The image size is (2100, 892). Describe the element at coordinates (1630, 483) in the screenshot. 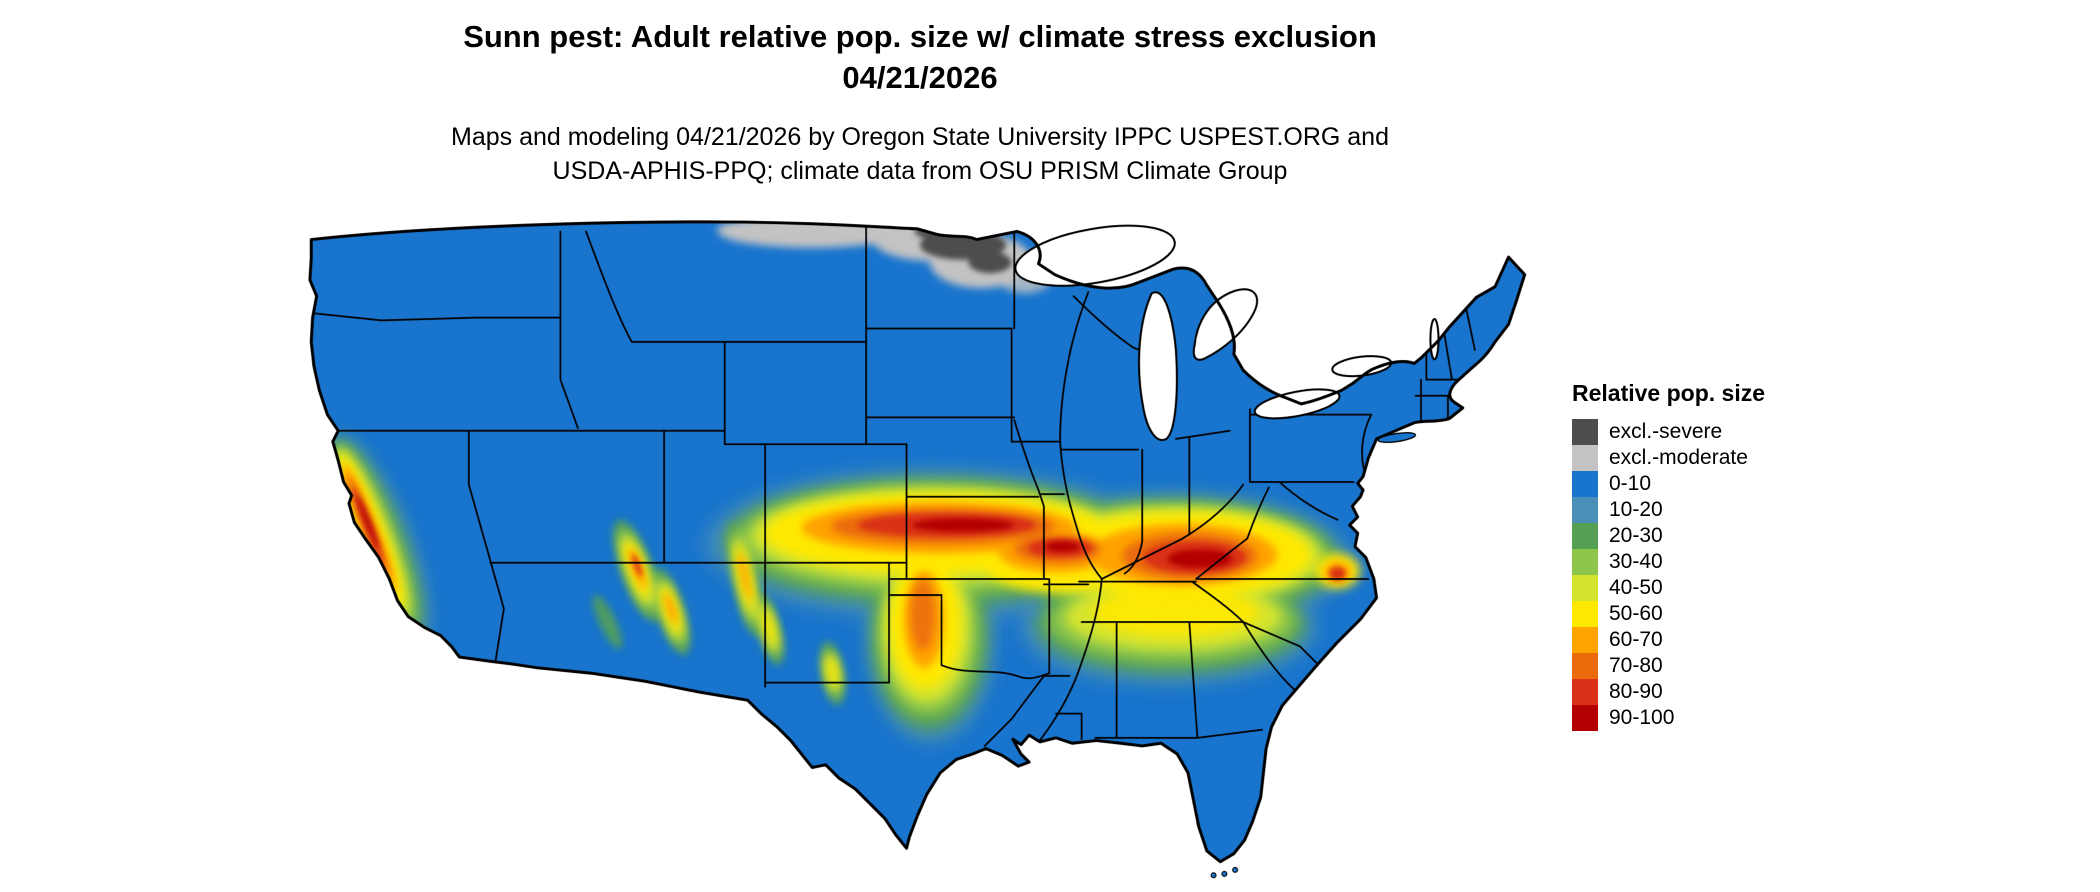

I see `legend-label: 0-10` at that location.